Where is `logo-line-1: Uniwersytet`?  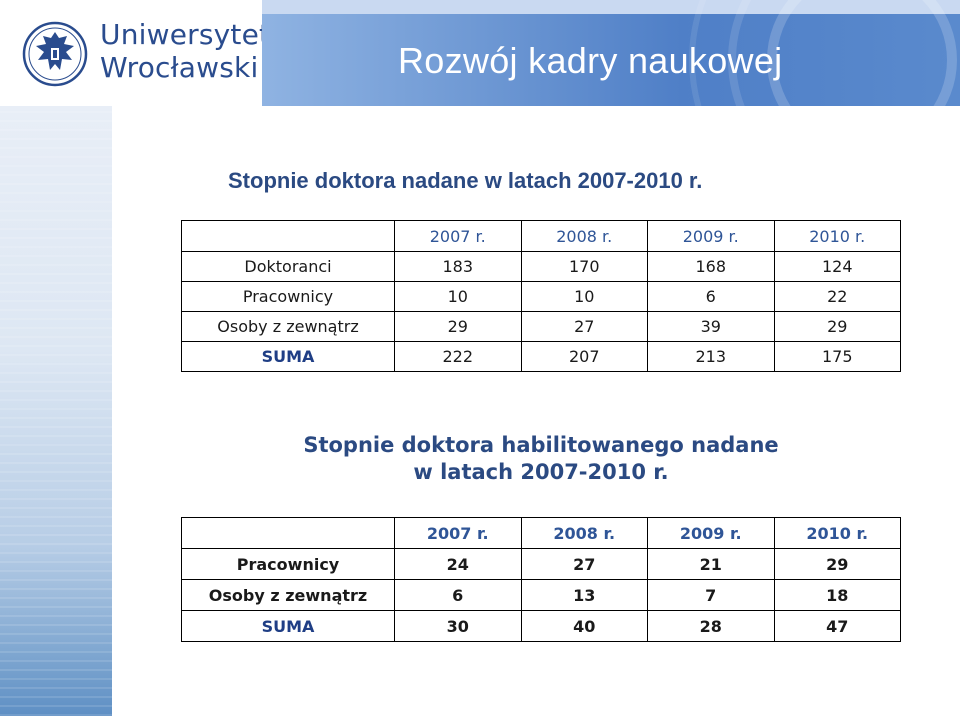 logo-line-1: Uniwersytet is located at coordinates (185, 34).